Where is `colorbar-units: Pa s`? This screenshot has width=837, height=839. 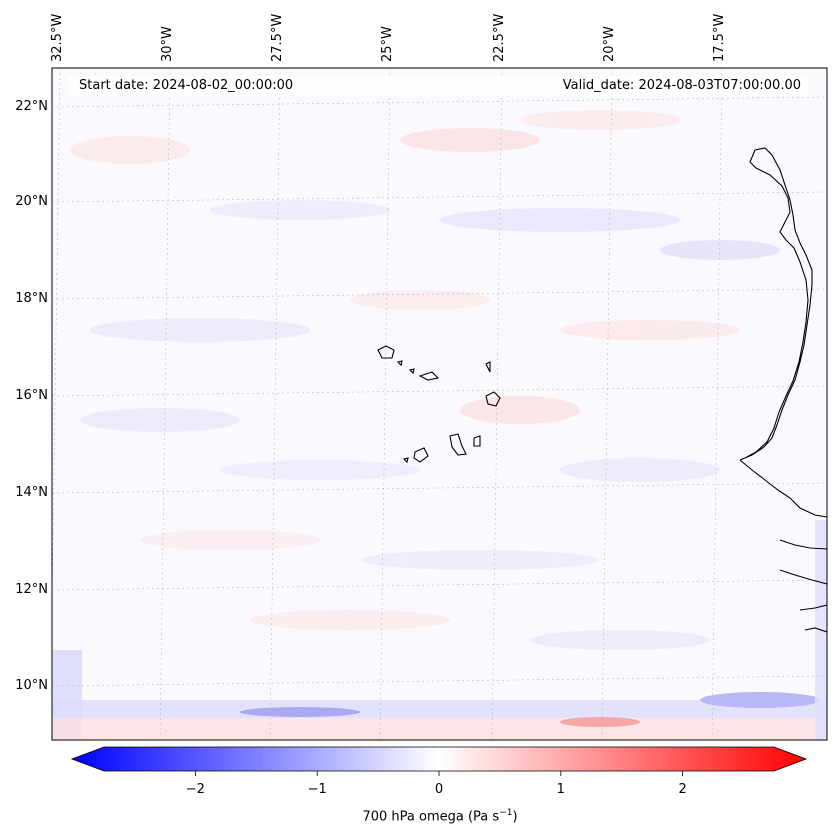
colorbar-units: Pa s is located at coordinates (486, 817).